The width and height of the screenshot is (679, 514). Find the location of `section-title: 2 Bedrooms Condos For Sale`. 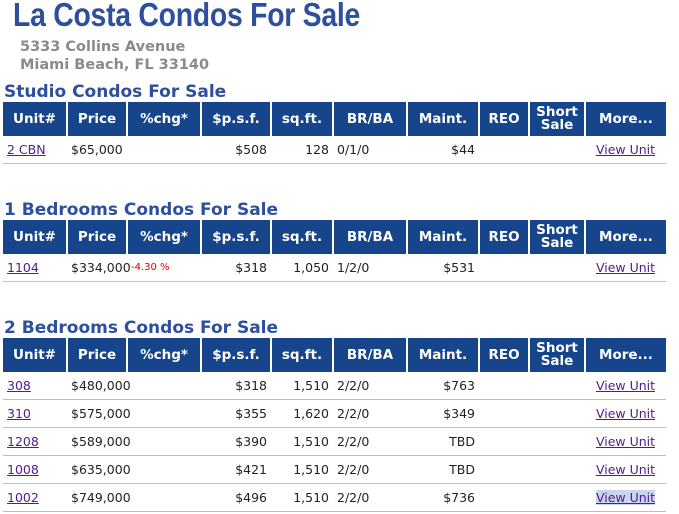

section-title: 2 Bedrooms Condos For Sale is located at coordinates (141, 328).